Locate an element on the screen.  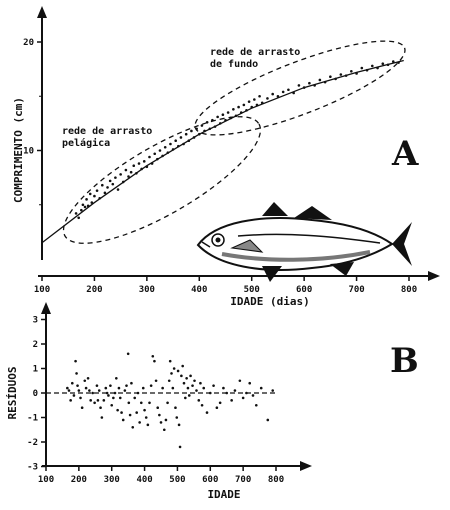
fish-illustration is located at coordinates (304, 242).